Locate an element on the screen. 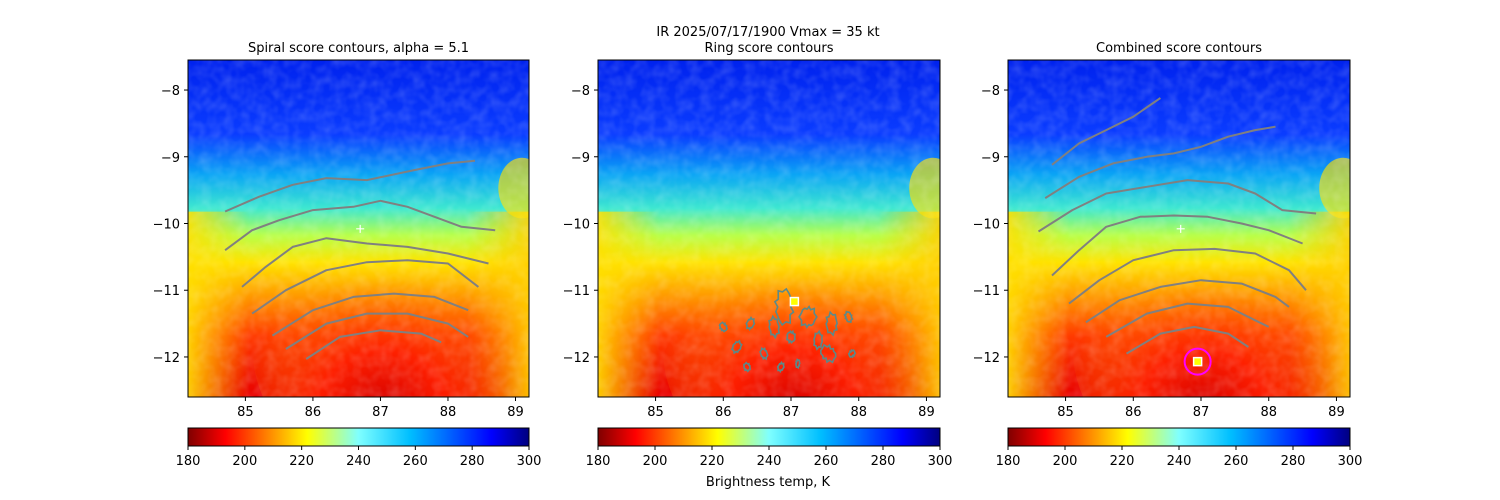 This screenshot has height=500, width=1500. fix-circle is located at coordinates (1197, 361).